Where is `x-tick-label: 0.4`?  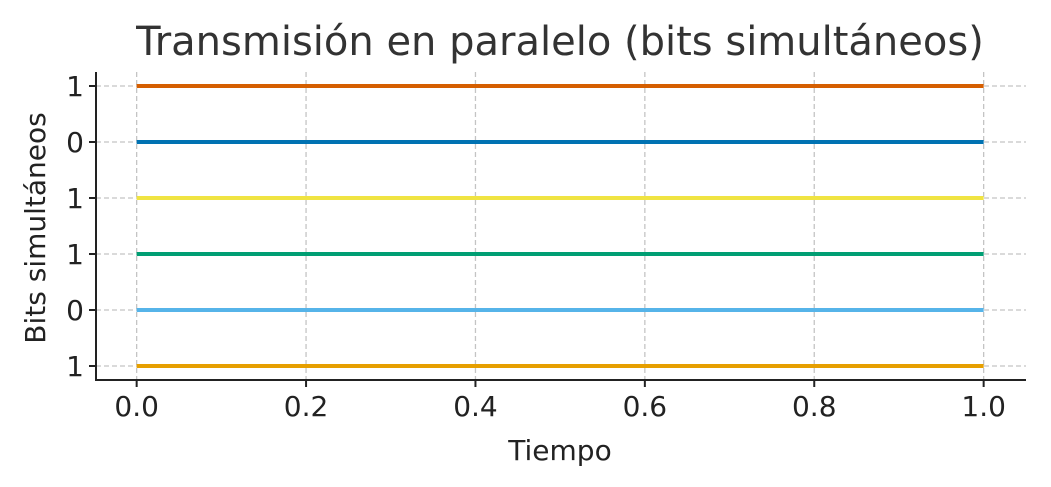 x-tick-label: 0.4 is located at coordinates (475, 406).